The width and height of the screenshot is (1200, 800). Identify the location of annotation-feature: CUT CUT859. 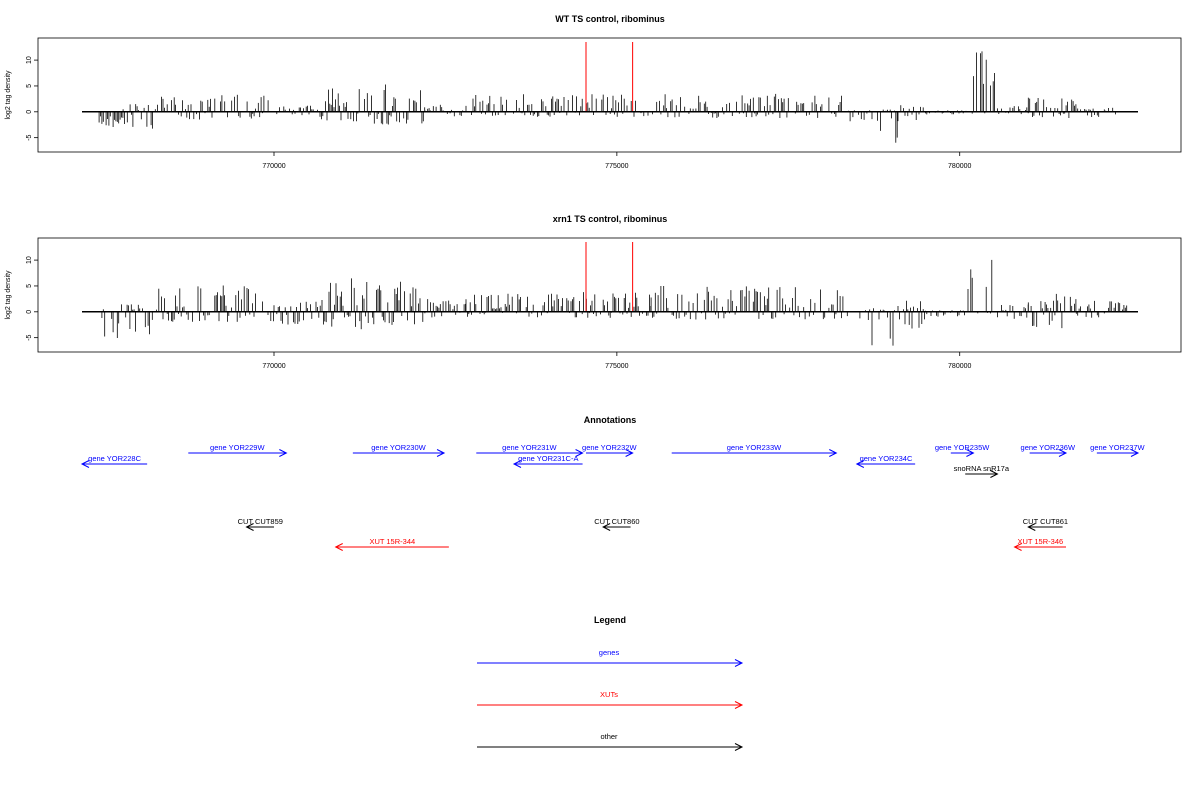
(260, 524).